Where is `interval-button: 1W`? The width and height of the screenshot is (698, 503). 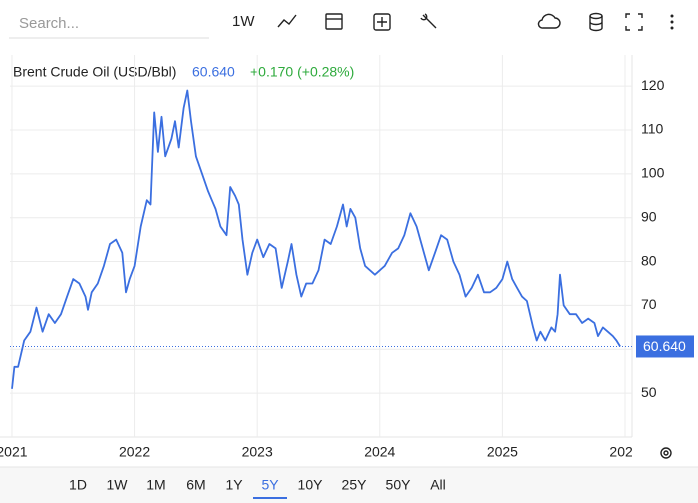
interval-button: 1W is located at coordinates (243, 21).